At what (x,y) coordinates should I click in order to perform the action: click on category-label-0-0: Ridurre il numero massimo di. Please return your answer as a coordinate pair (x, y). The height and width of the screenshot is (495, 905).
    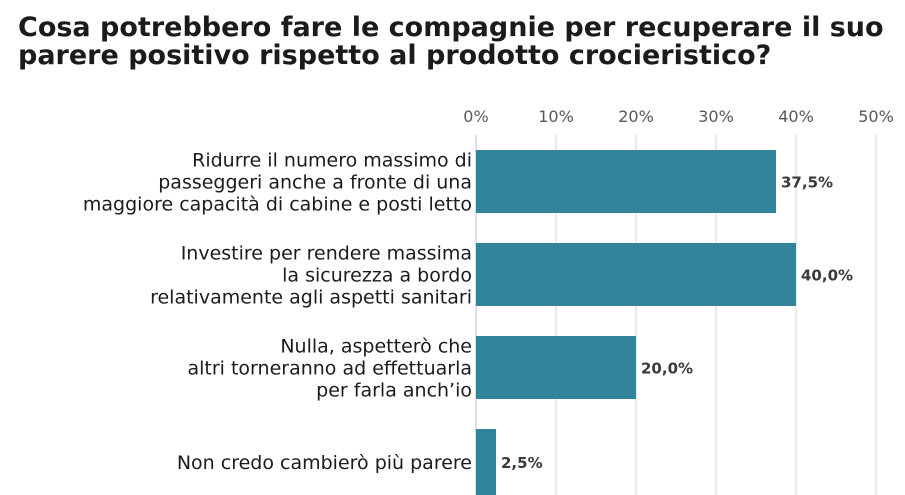
    Looking at the image, I should click on (332, 161).